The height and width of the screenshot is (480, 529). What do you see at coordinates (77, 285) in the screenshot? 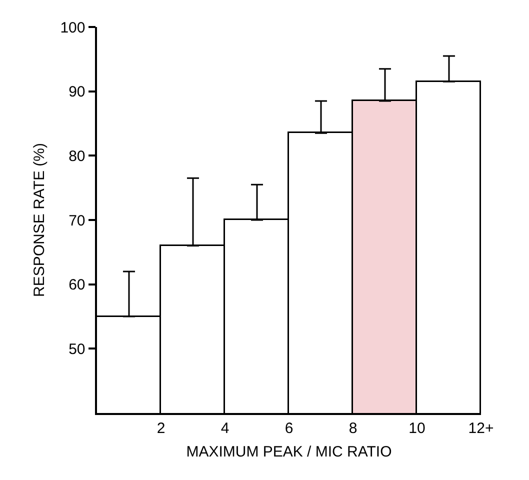
I see `y-tick-label: 60` at bounding box center [77, 285].